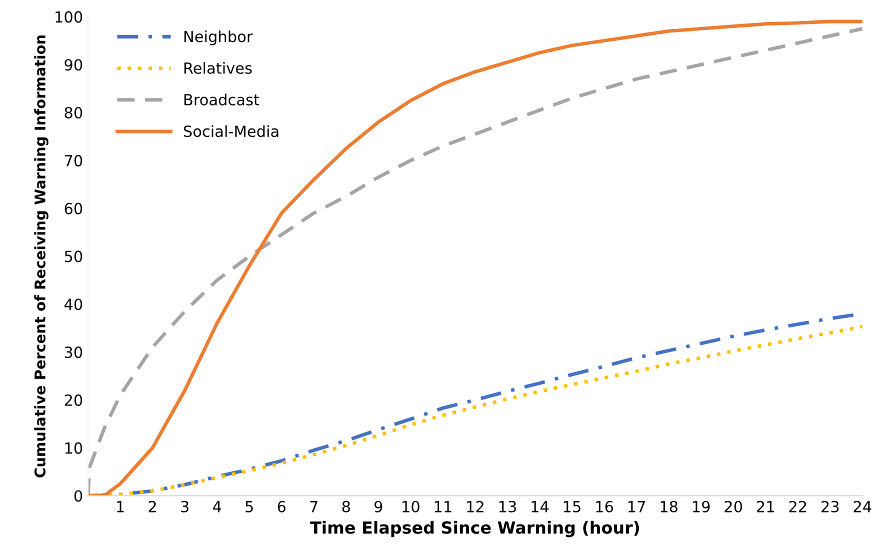 This screenshot has width=880, height=557. I want to click on x-tick-label: 16, so click(605, 506).